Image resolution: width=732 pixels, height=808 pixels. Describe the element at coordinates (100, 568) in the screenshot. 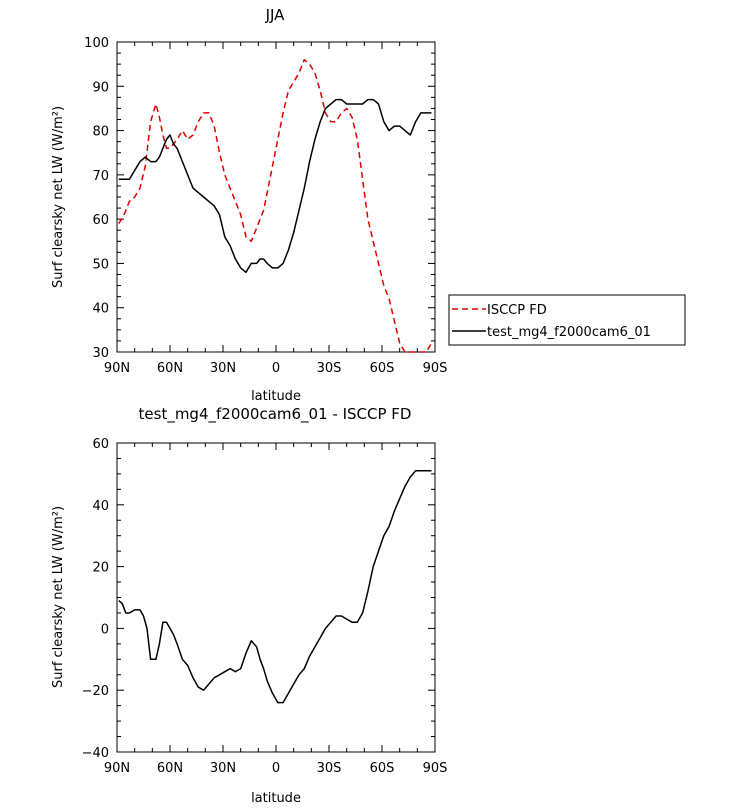

I see `bottom-y-tick-label: 20` at that location.